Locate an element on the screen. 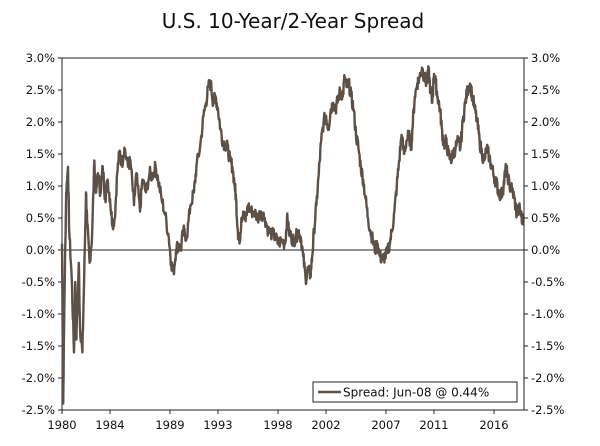 The image size is (600, 446). x-tick-label: 2002 is located at coordinates (325, 425).